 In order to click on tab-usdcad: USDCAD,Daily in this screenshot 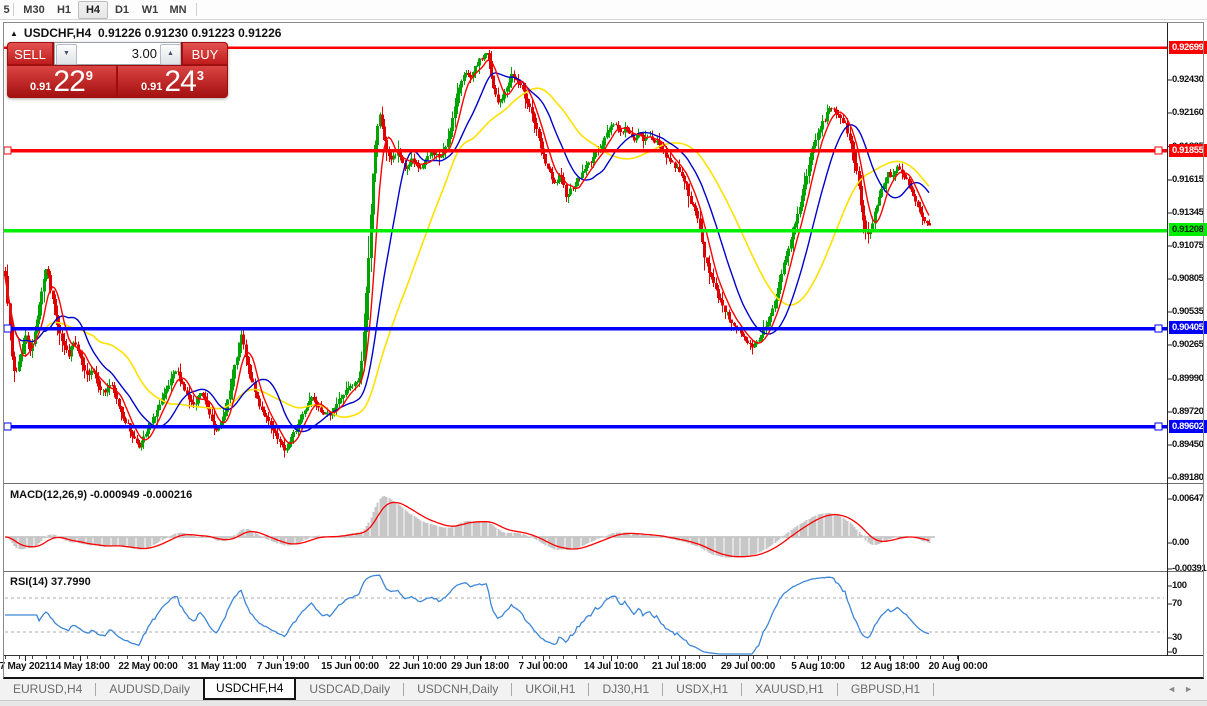, I will do `click(350, 689)`.